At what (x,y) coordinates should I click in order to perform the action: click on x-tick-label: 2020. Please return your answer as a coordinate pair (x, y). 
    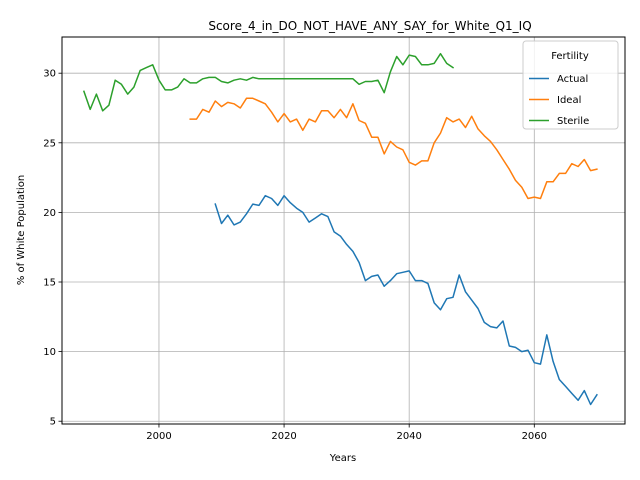
    Looking at the image, I should click on (283, 436).